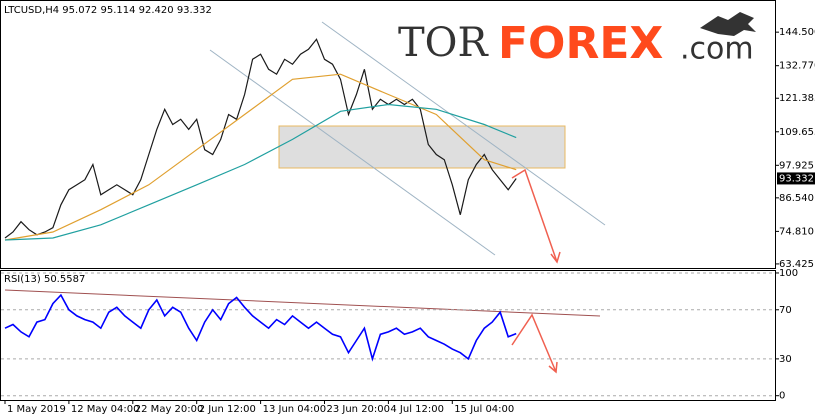 Image resolution: width=815 pixels, height=419 pixels. What do you see at coordinates (797, 66) in the screenshot?
I see `y-tick-label: 132.770` at bounding box center [797, 66].